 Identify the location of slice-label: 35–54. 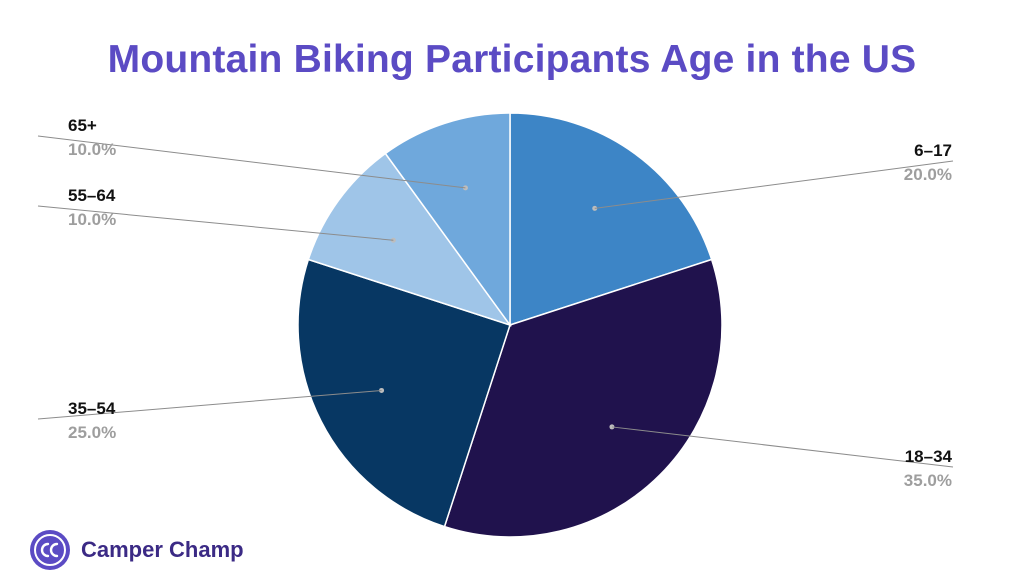
(92, 408).